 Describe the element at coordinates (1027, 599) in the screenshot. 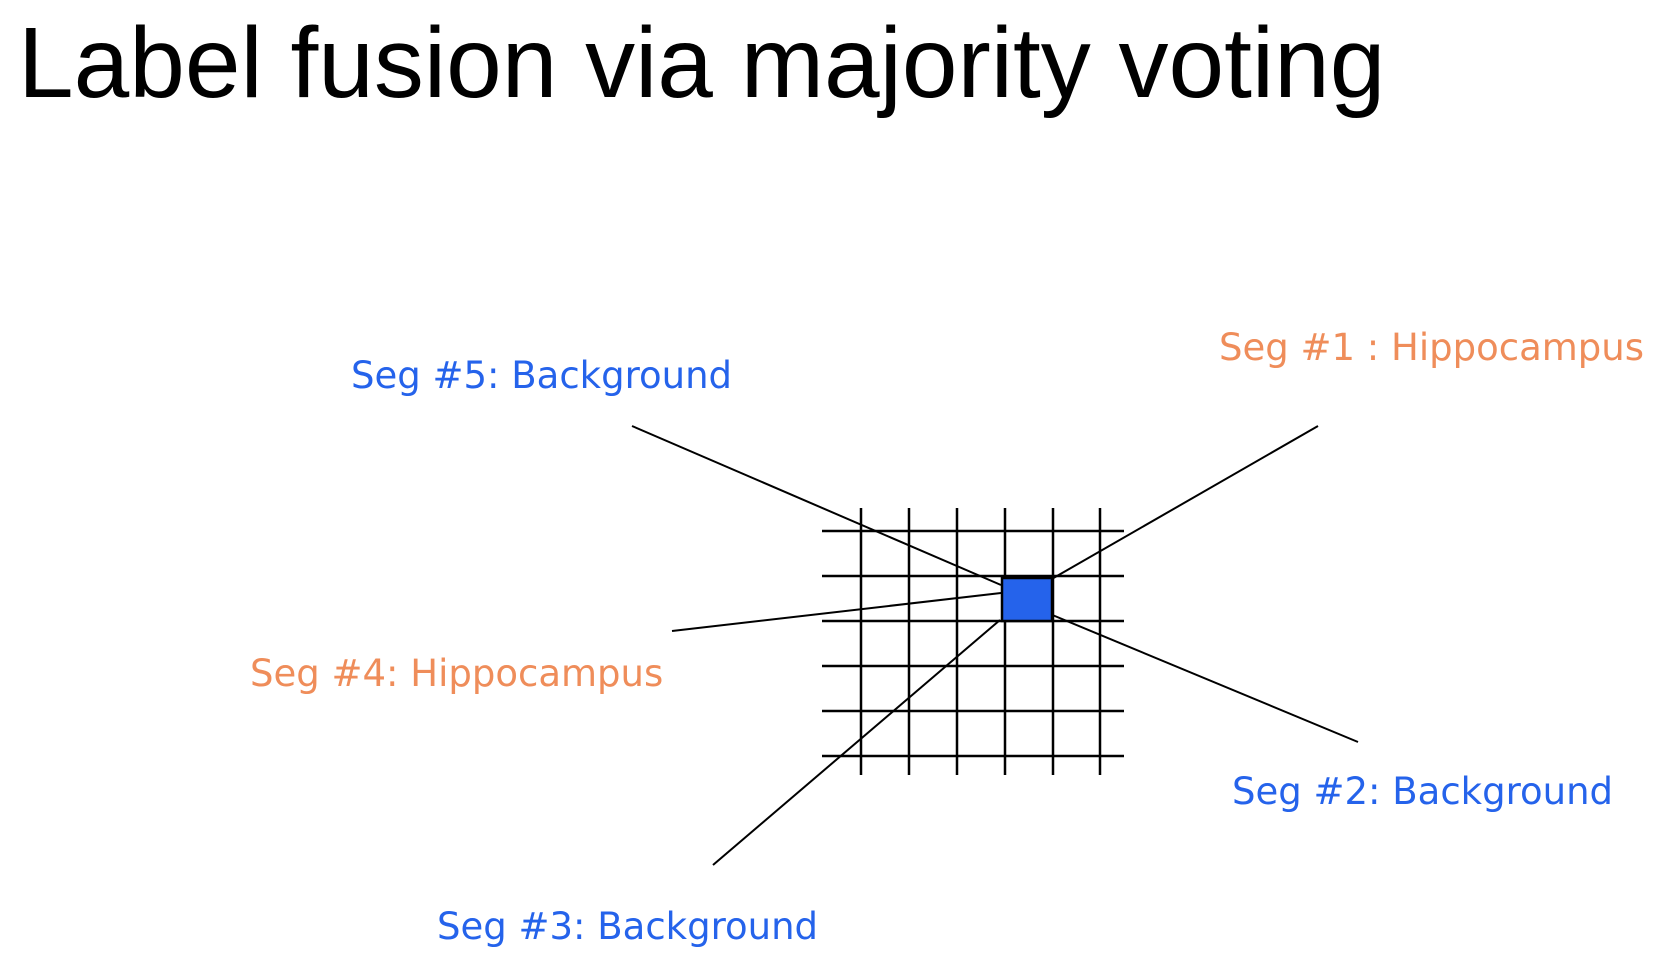

I see `target-voxel` at that location.